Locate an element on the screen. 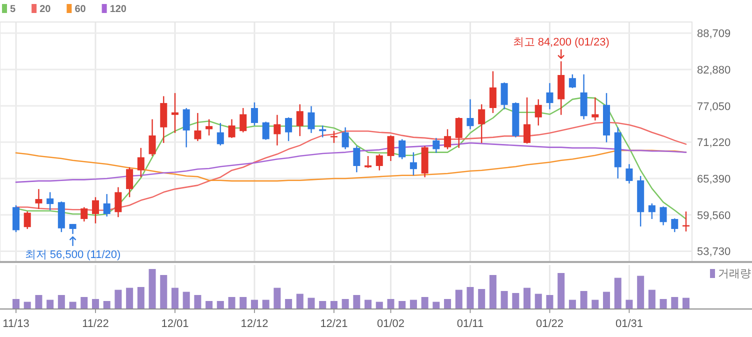 This screenshot has width=752, height=337. legend-label: 거래량 is located at coordinates (734, 274).